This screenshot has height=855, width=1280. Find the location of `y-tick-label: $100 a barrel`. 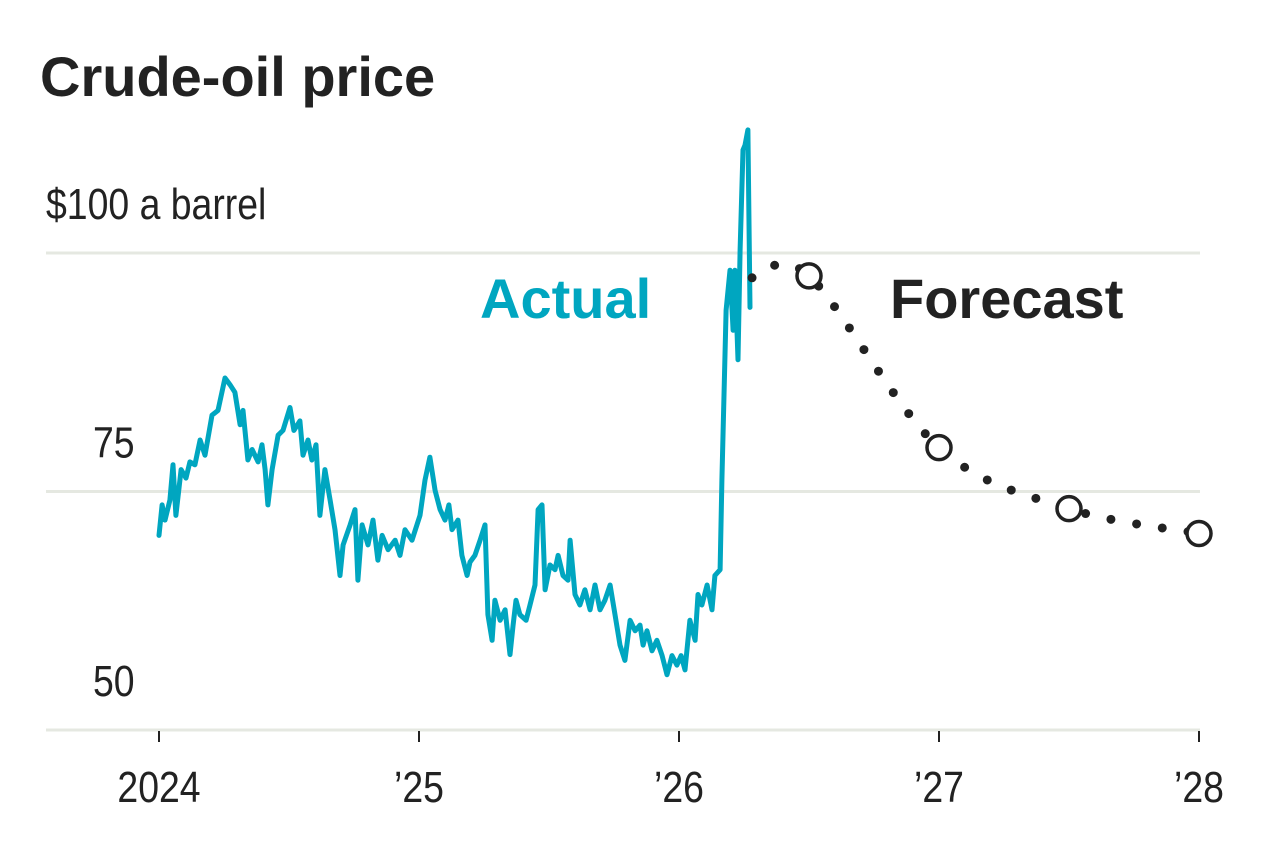

y-tick-label: $100 a barrel is located at coordinates (156, 204).